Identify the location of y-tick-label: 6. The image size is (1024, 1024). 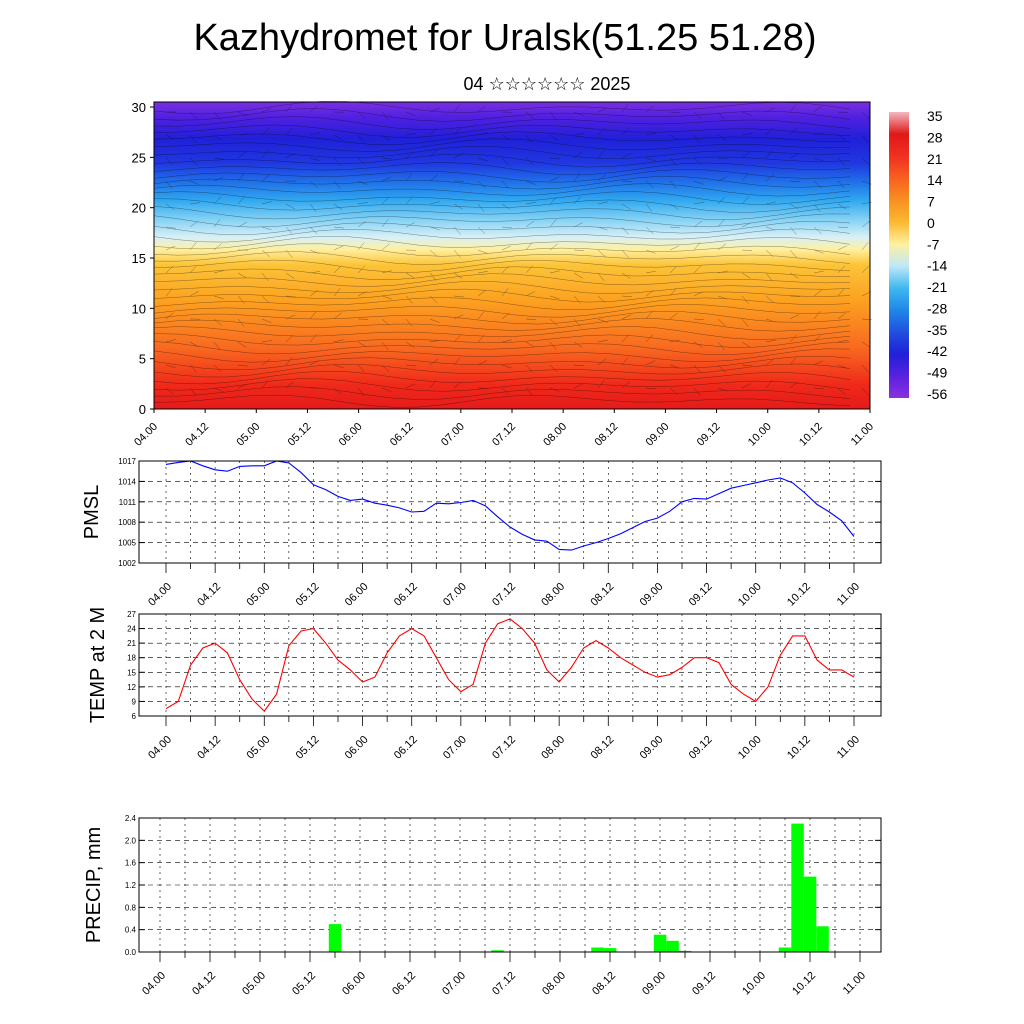
(134, 716).